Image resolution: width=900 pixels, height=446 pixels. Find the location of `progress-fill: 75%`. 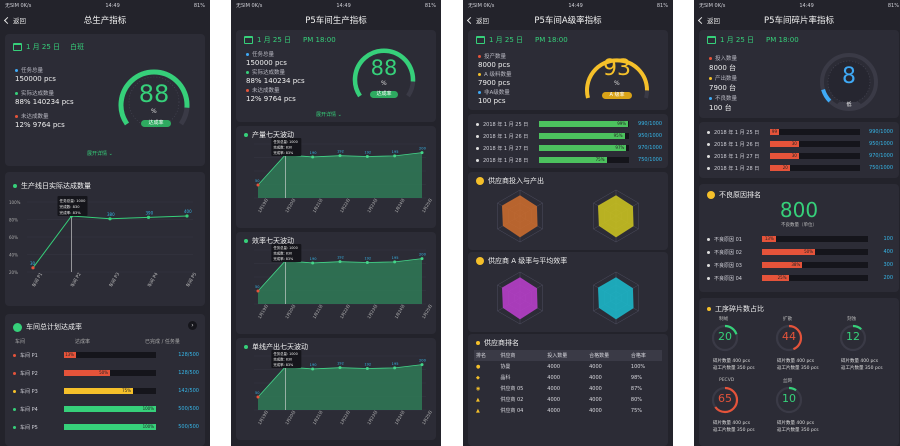

progress-fill: 75% is located at coordinates (98, 391).